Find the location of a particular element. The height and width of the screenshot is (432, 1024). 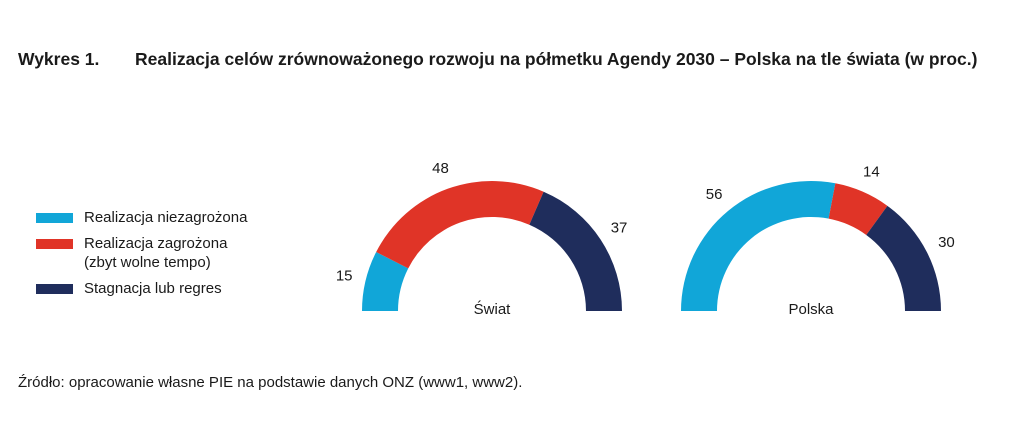

legend-swatch-stagnacja is located at coordinates (54, 289).